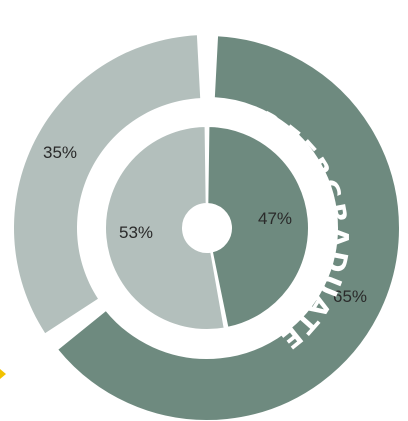 The height and width of the screenshot is (421, 408). I want to click on center-hole, so click(207, 228).